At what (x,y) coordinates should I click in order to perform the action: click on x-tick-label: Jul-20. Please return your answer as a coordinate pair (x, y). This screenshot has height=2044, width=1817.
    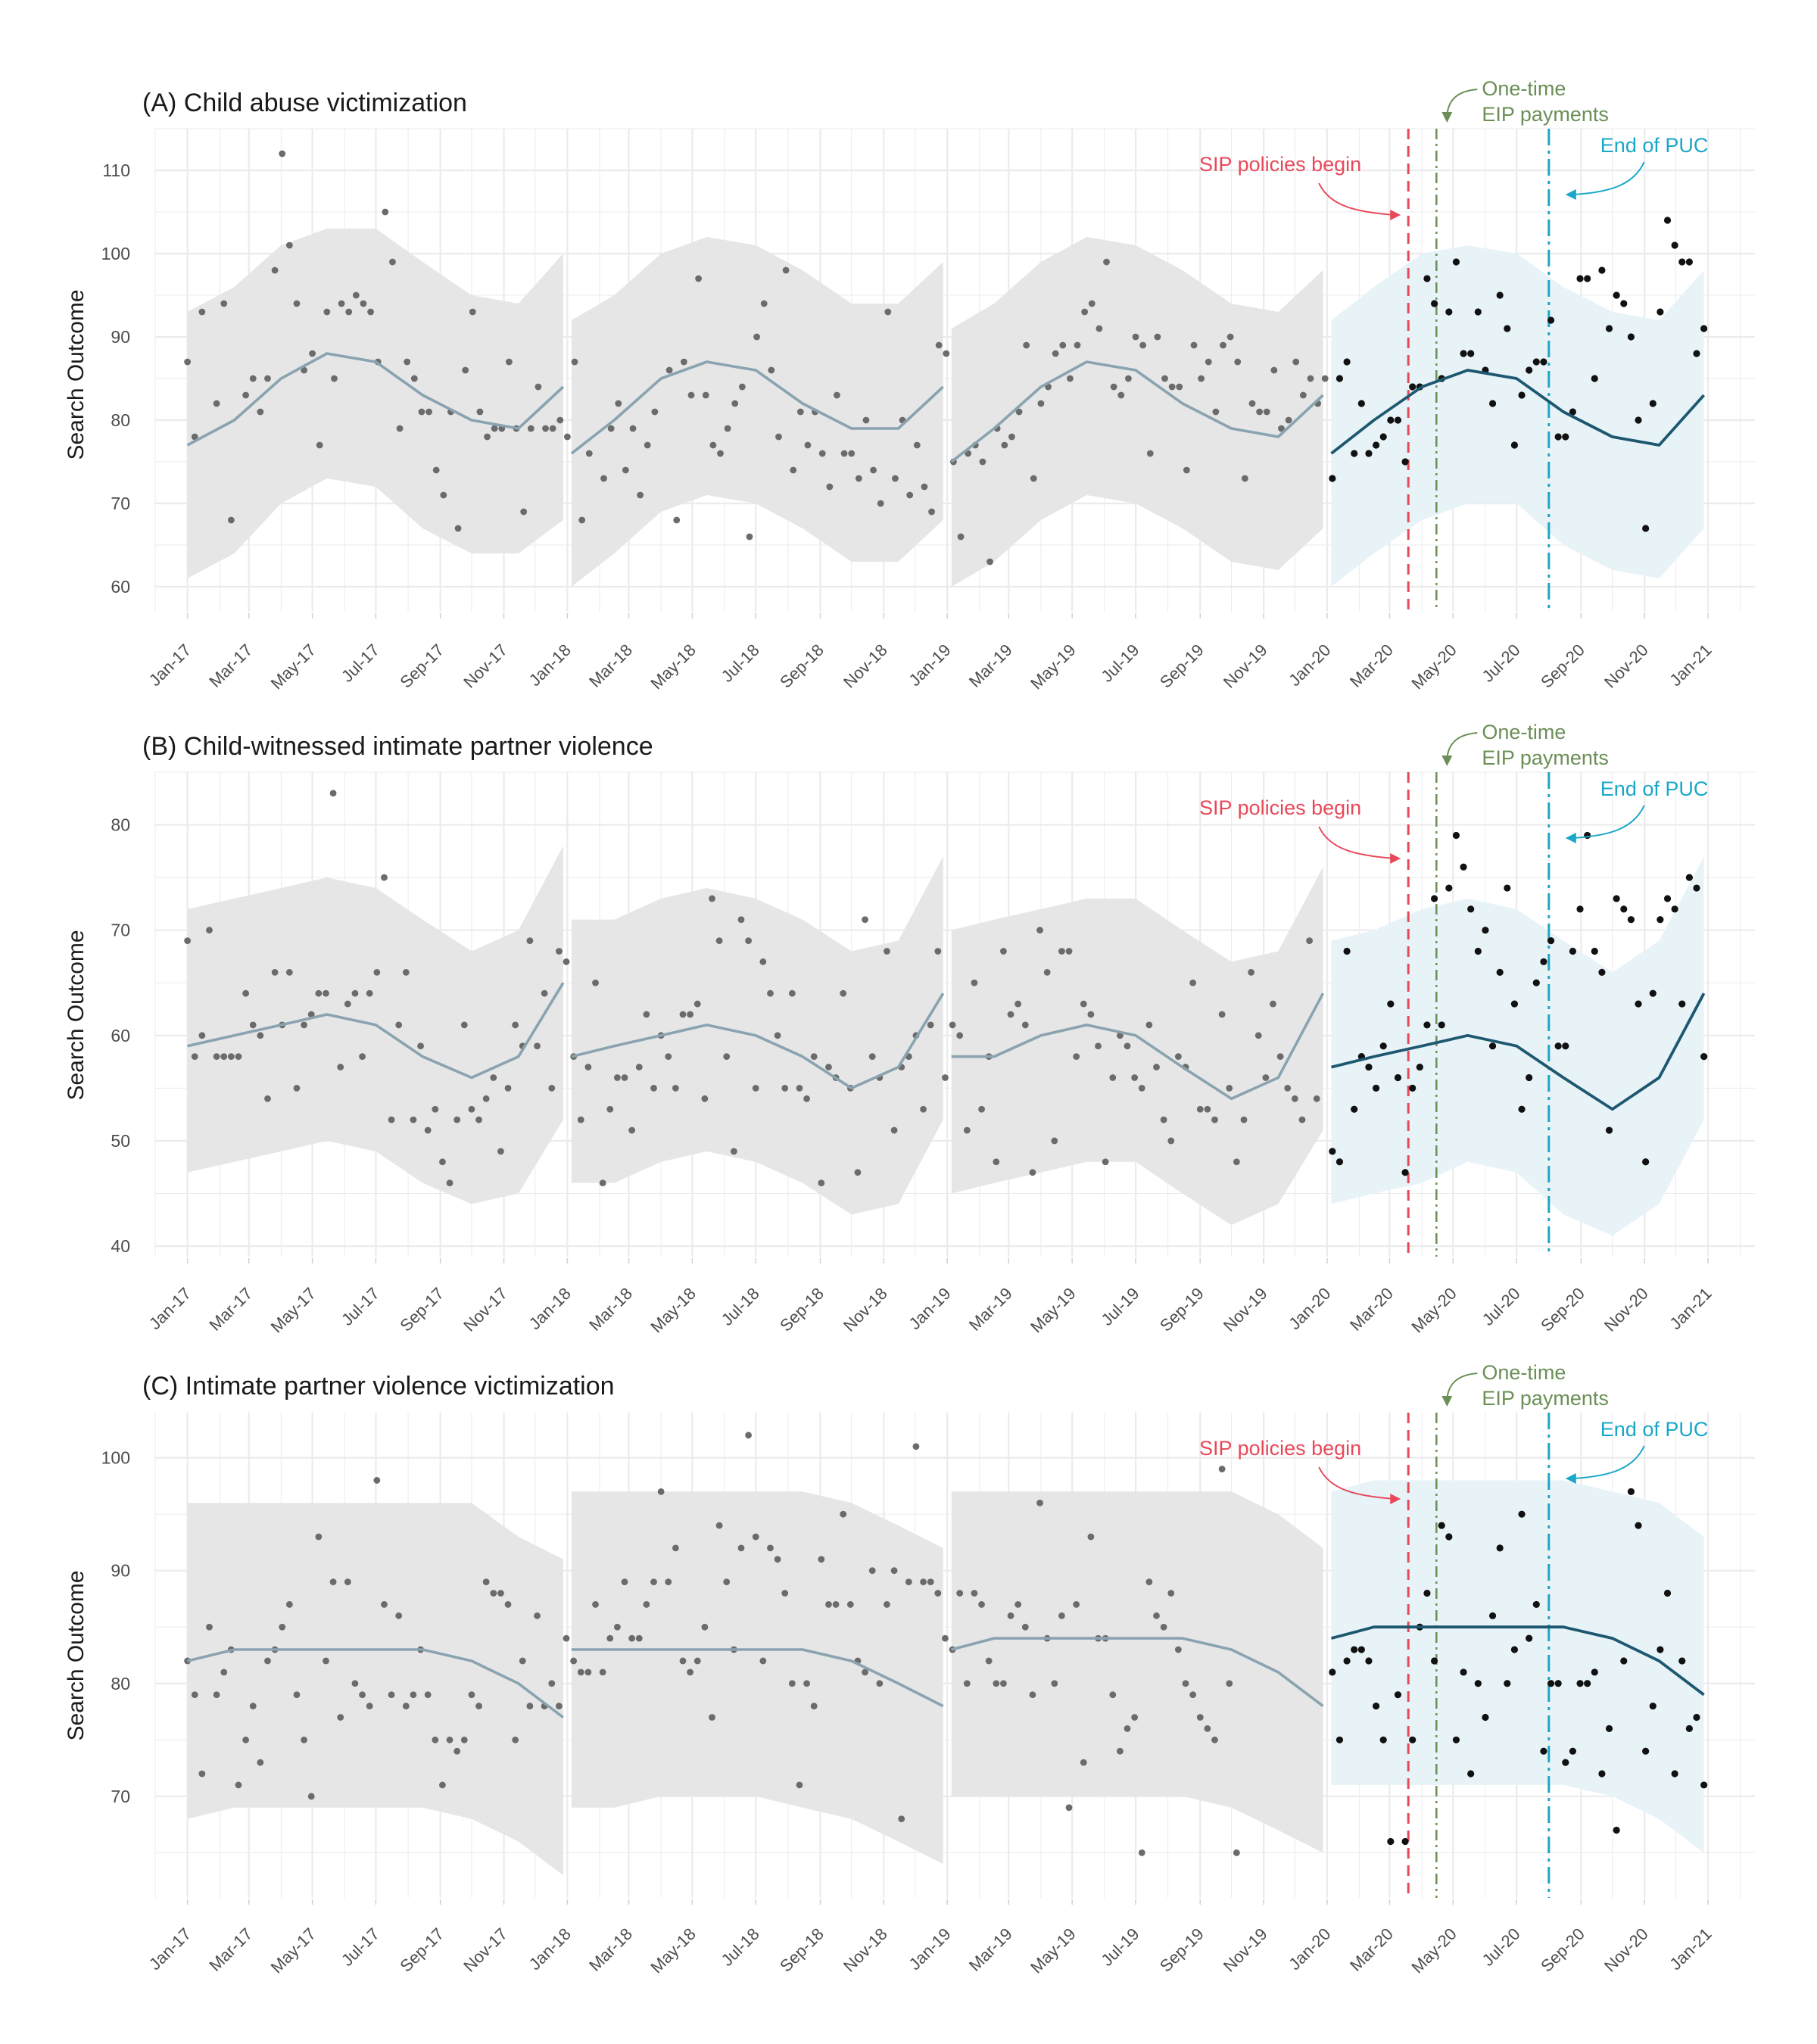
    Looking at the image, I should click on (1501, 663).